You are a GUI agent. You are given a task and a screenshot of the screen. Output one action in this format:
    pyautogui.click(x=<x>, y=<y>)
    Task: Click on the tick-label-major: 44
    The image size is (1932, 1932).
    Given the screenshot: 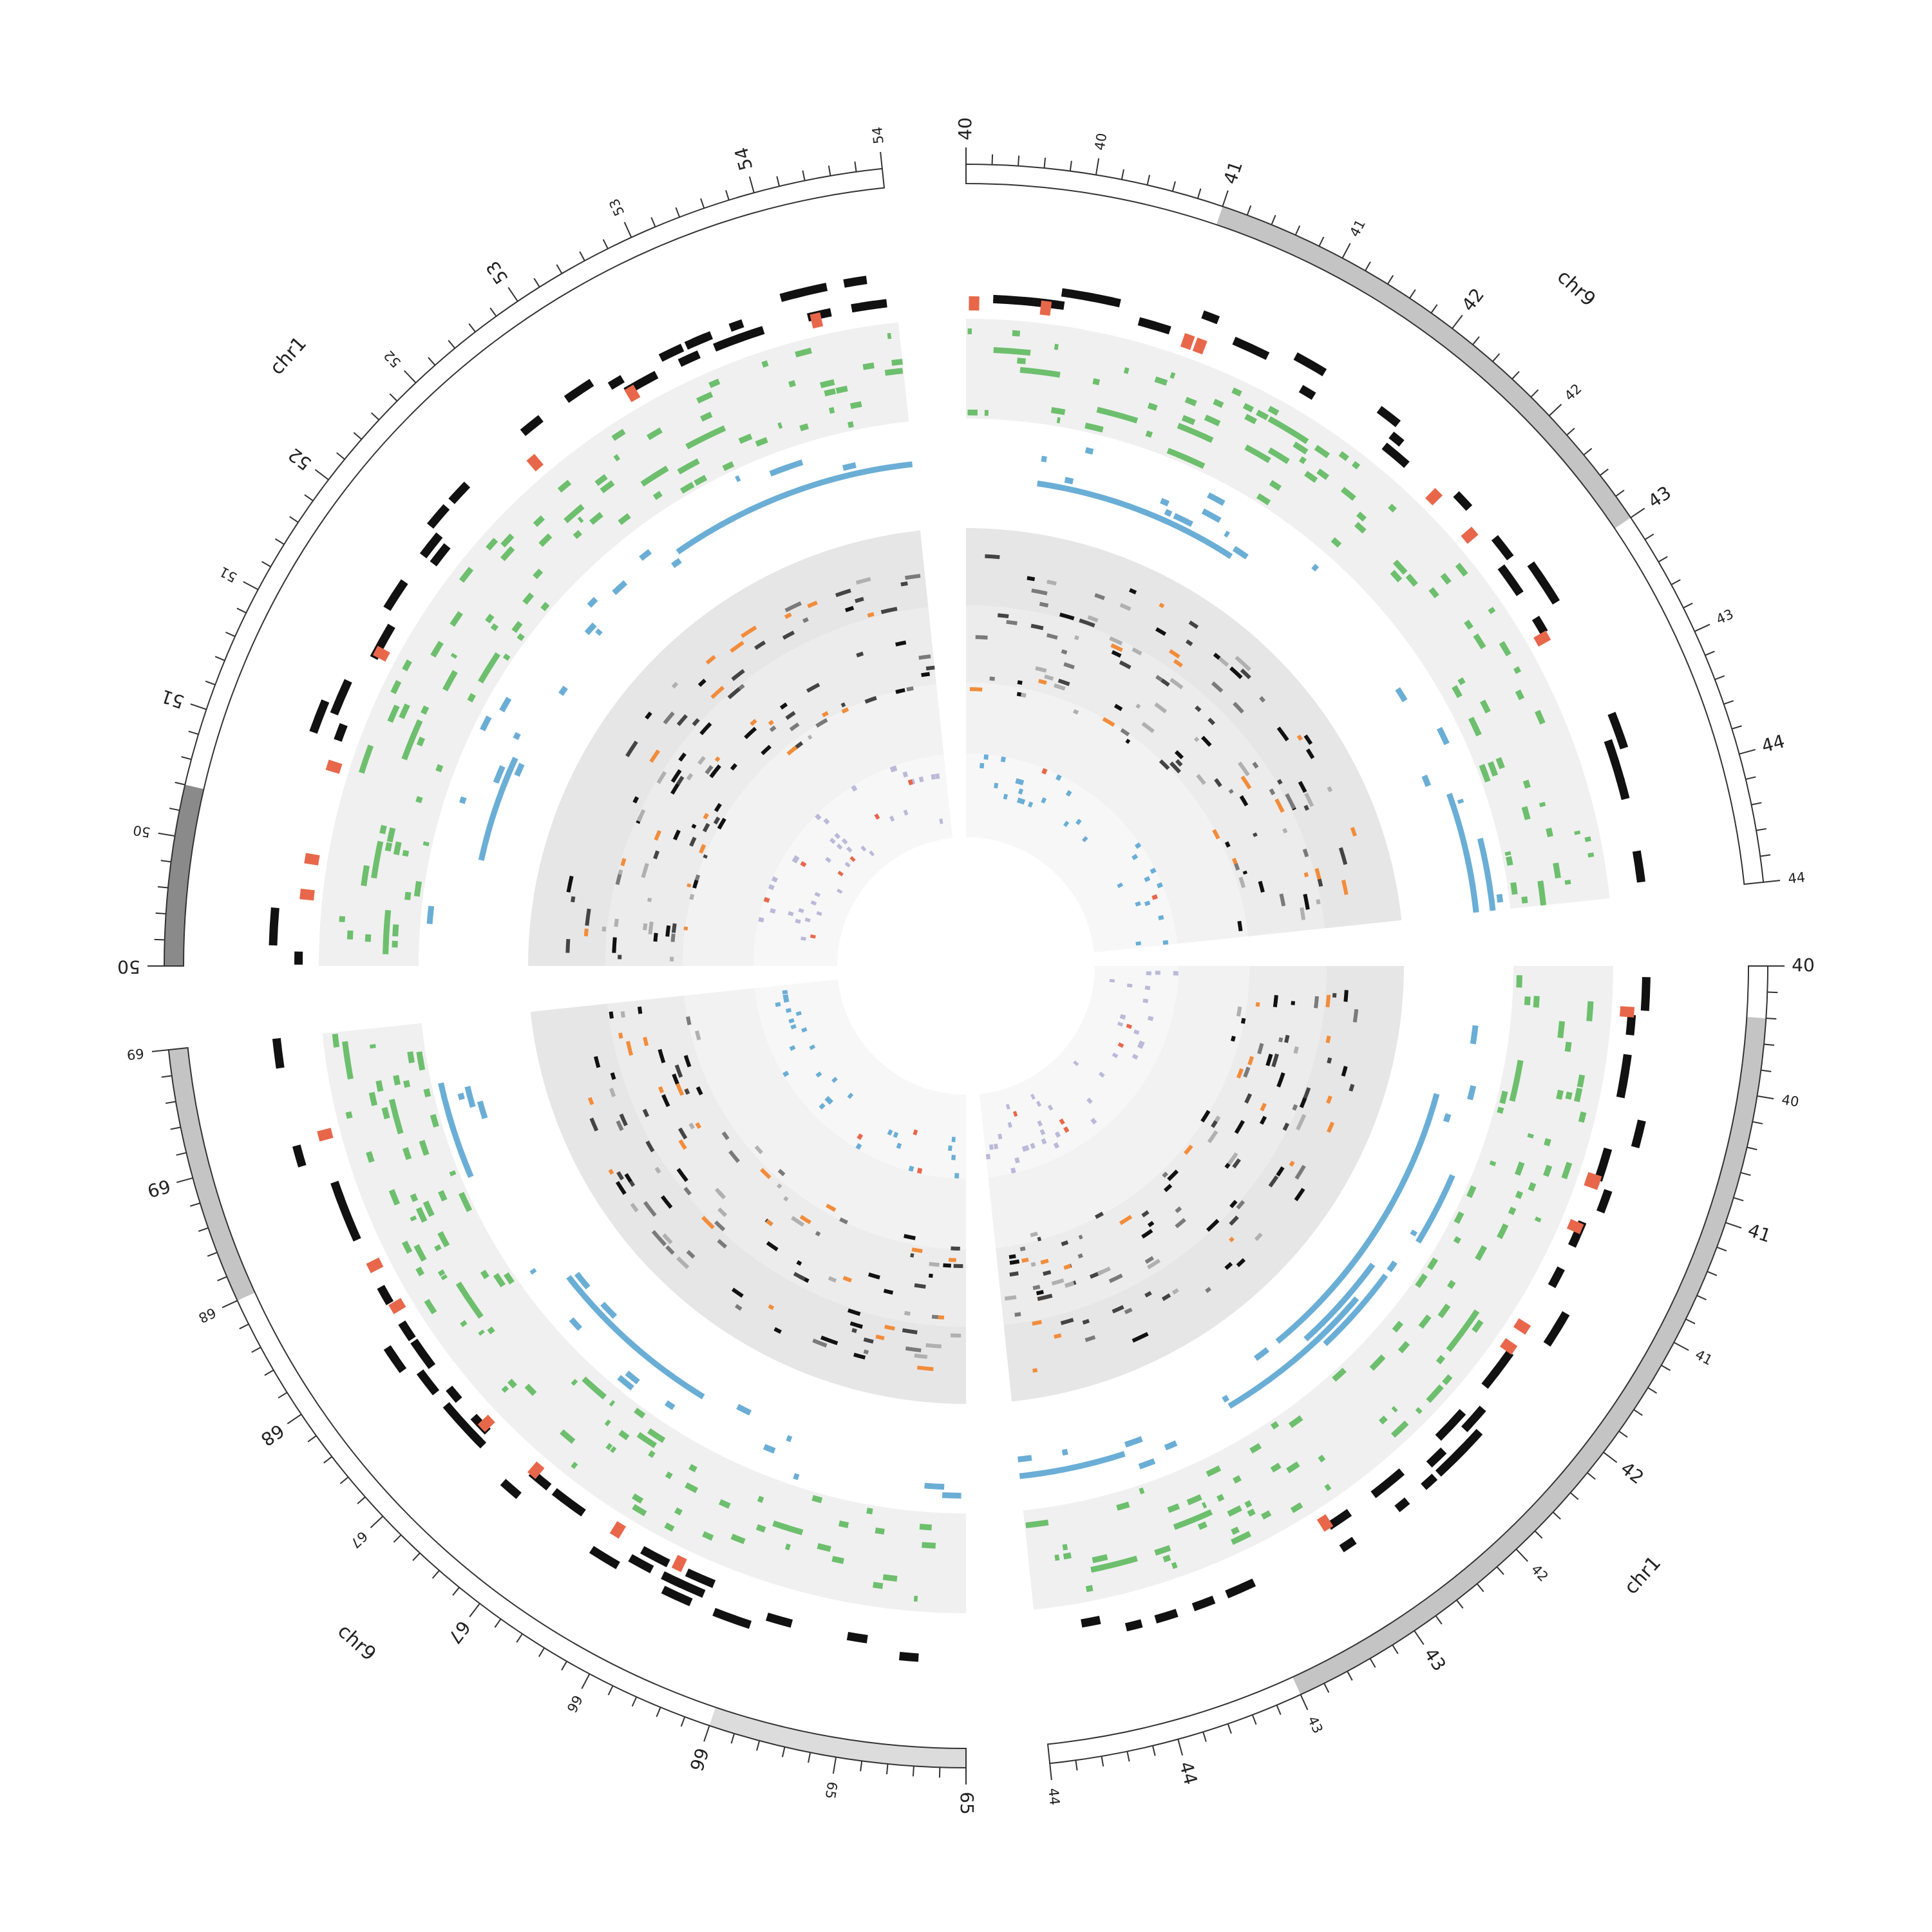 What is the action you would take?
    pyautogui.click(x=1189, y=1773)
    